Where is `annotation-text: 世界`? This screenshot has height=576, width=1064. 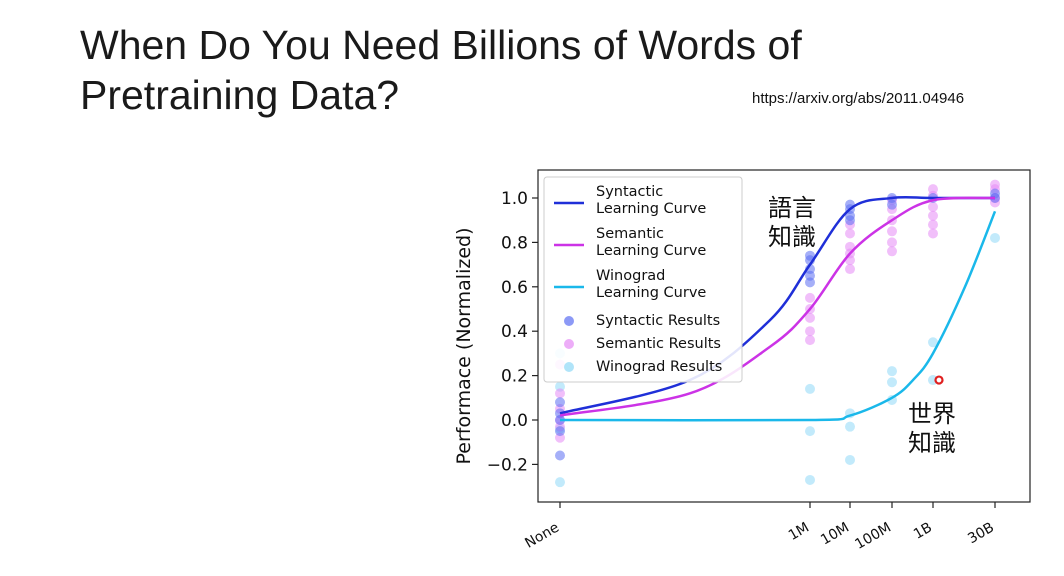
annotation-text: 世界 is located at coordinates (932, 414).